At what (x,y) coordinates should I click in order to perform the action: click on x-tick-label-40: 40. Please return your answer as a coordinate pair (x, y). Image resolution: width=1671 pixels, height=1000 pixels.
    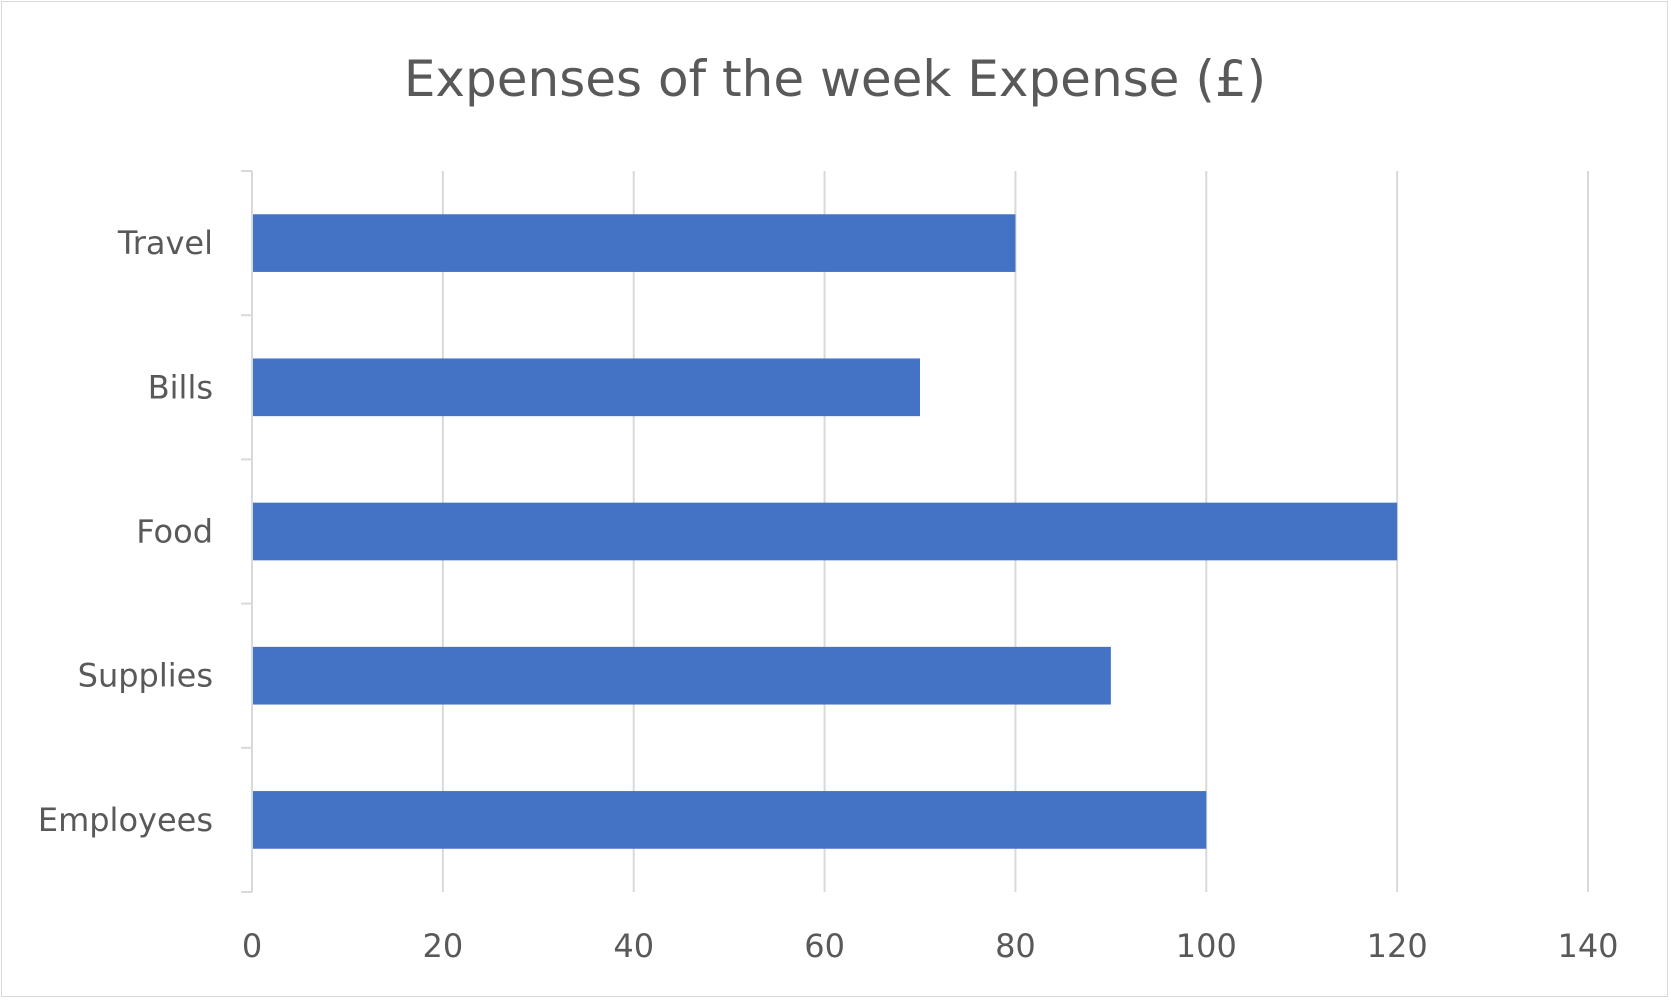
    Looking at the image, I should click on (633, 946).